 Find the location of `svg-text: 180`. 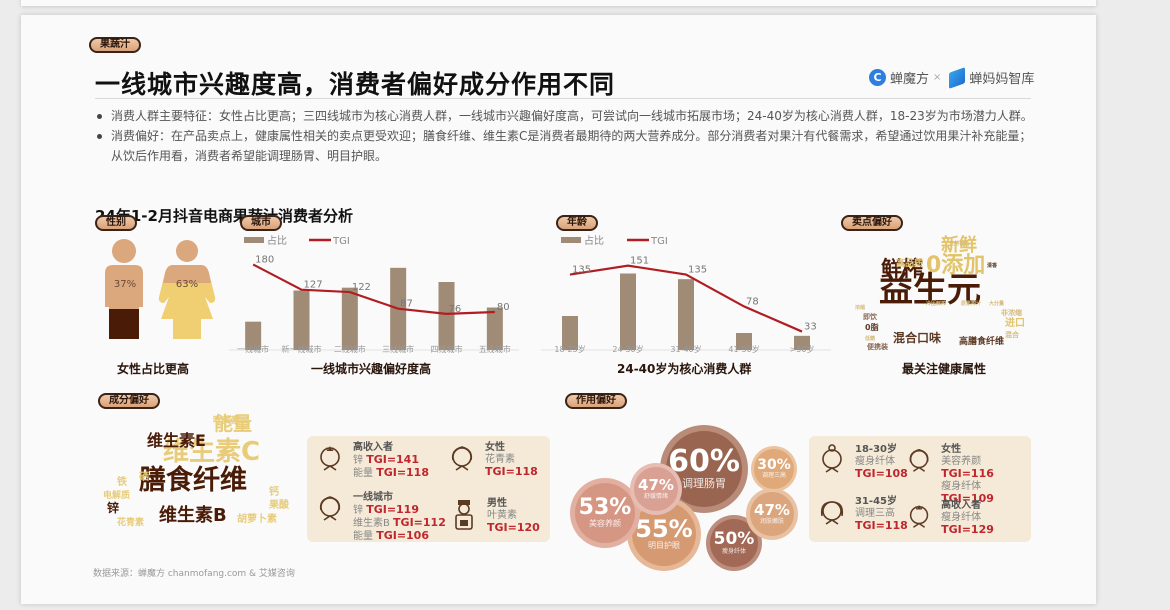

svg-text: 180 is located at coordinates (264, 260).